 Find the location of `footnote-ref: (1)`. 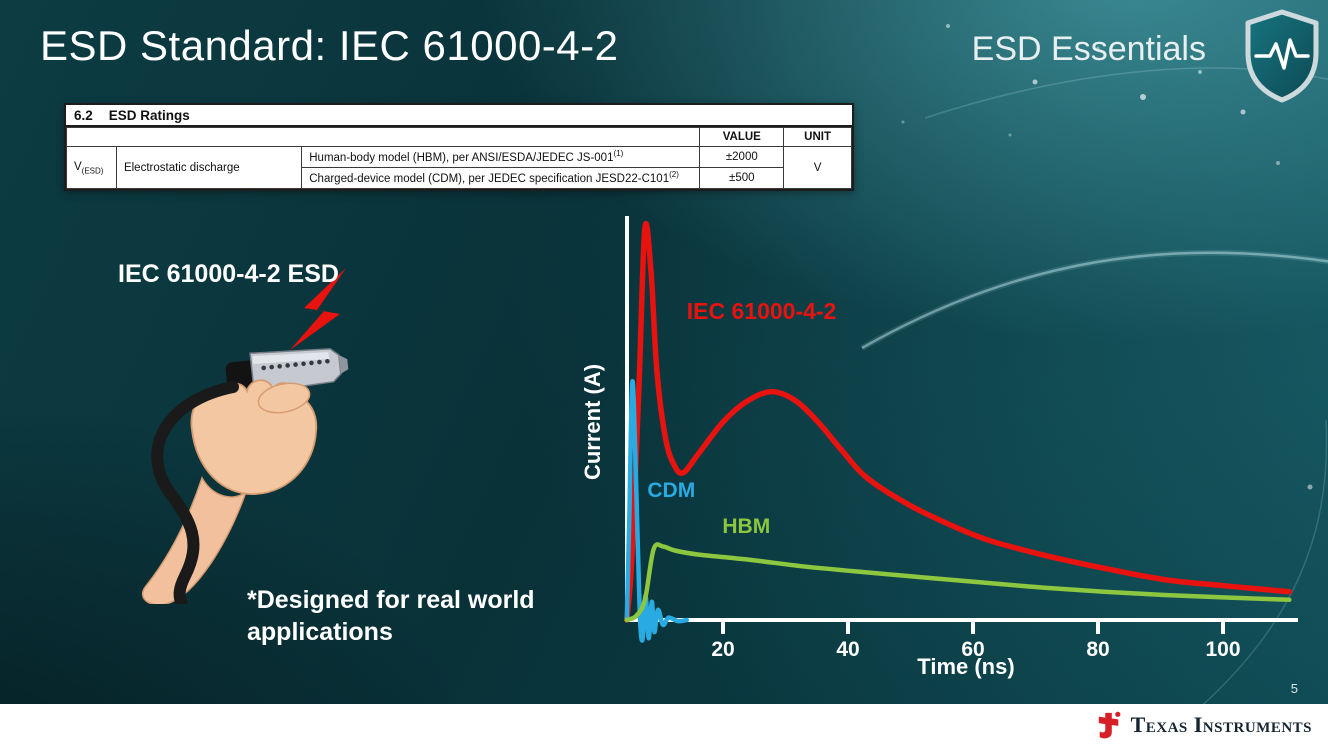

footnote-ref: (1) is located at coordinates (618, 153).